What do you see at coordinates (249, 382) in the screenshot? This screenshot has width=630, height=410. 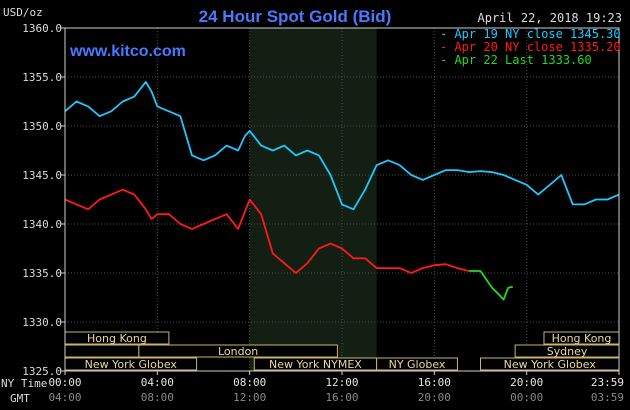 I see `x-tick-label-ny-2: 08:00` at bounding box center [249, 382].